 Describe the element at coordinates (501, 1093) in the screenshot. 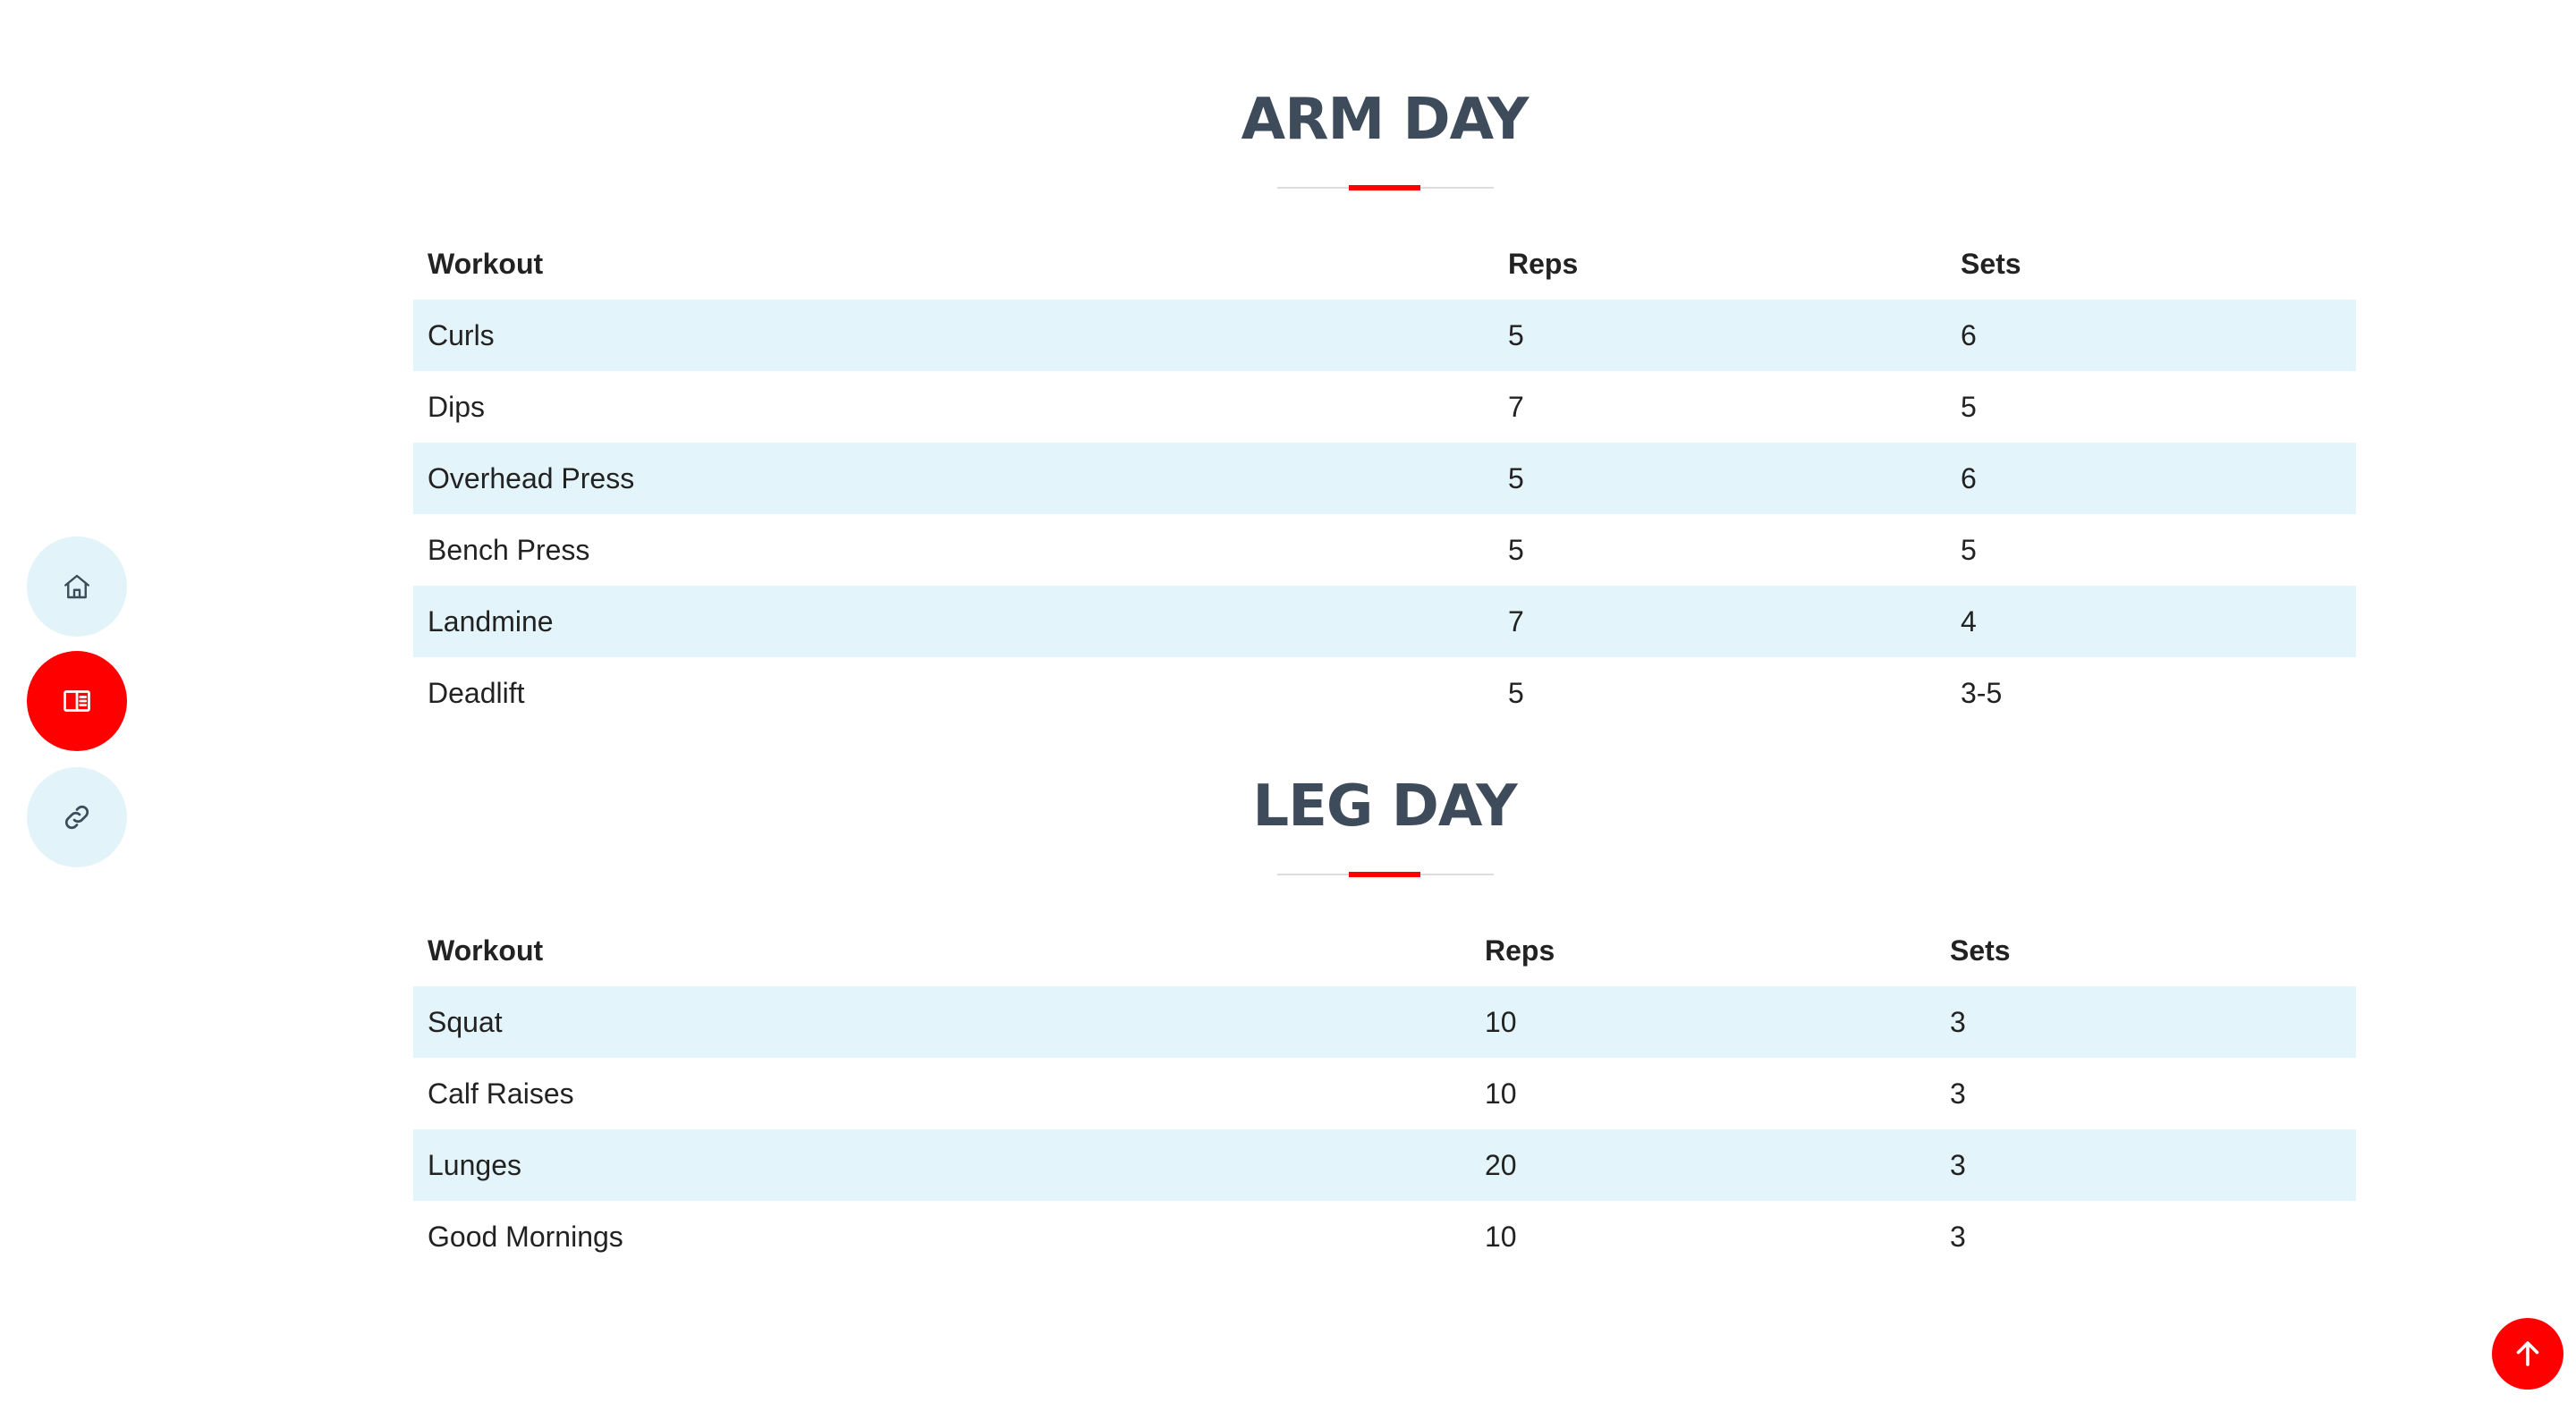

I see `workout-cell: Calf Raises` at that location.